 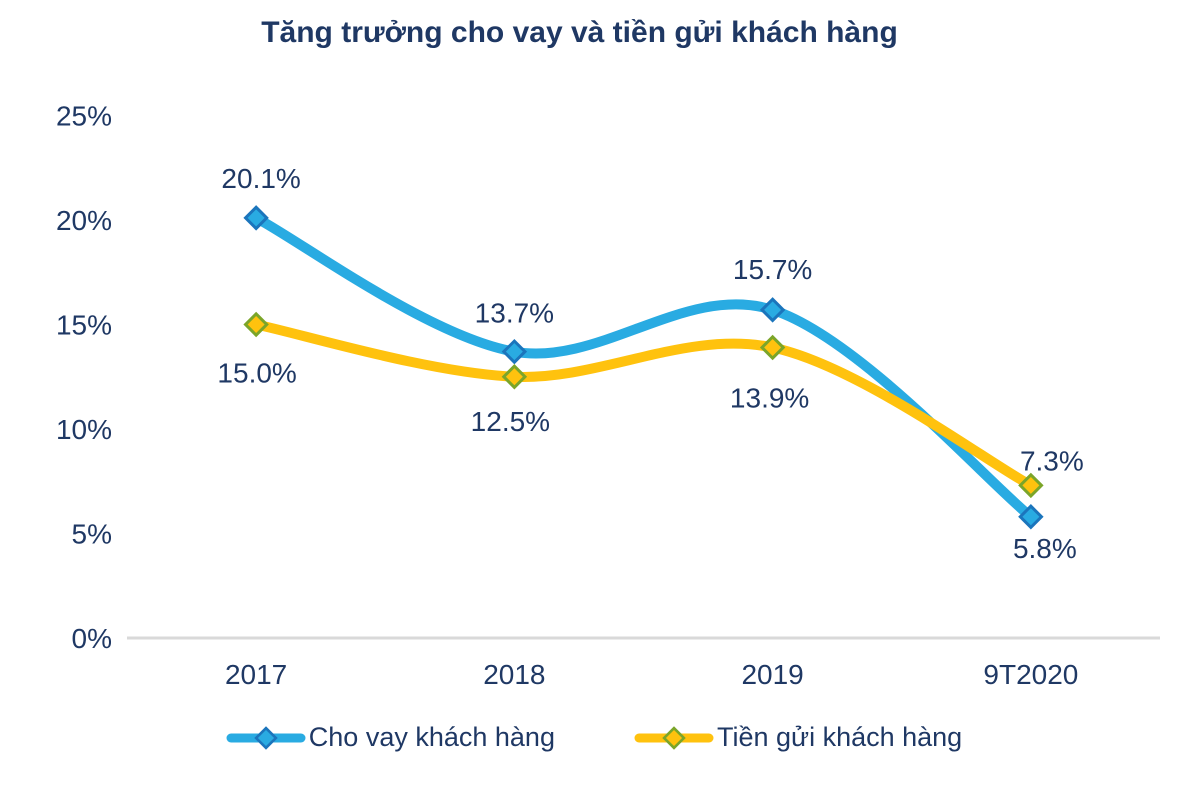 I want to click on data-point-label: 7.3%, so click(x=1052, y=460).